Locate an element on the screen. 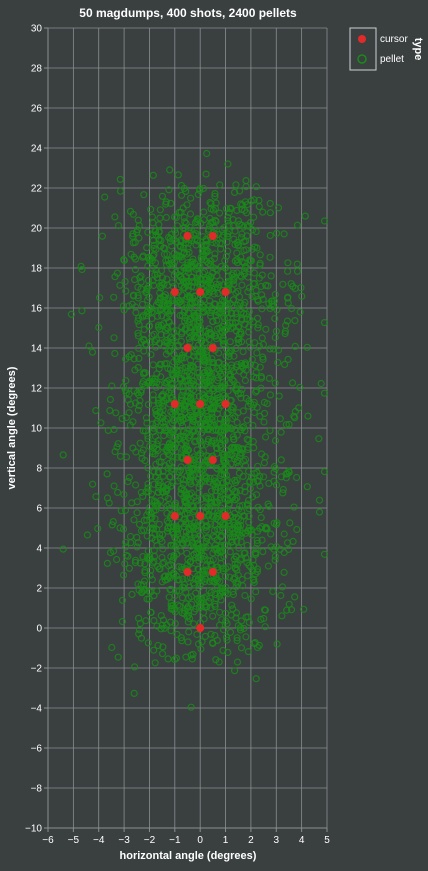 This screenshot has width=428, height=871. x-tick-label: −6 is located at coordinates (48, 840).